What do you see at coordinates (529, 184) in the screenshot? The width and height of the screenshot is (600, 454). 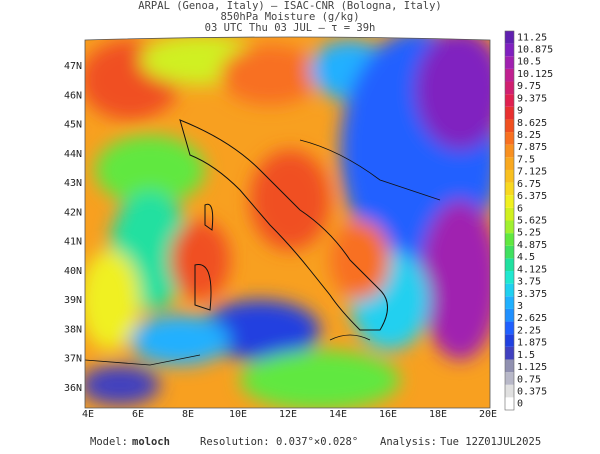 I see `colorbar-label: 6.75` at bounding box center [529, 184].